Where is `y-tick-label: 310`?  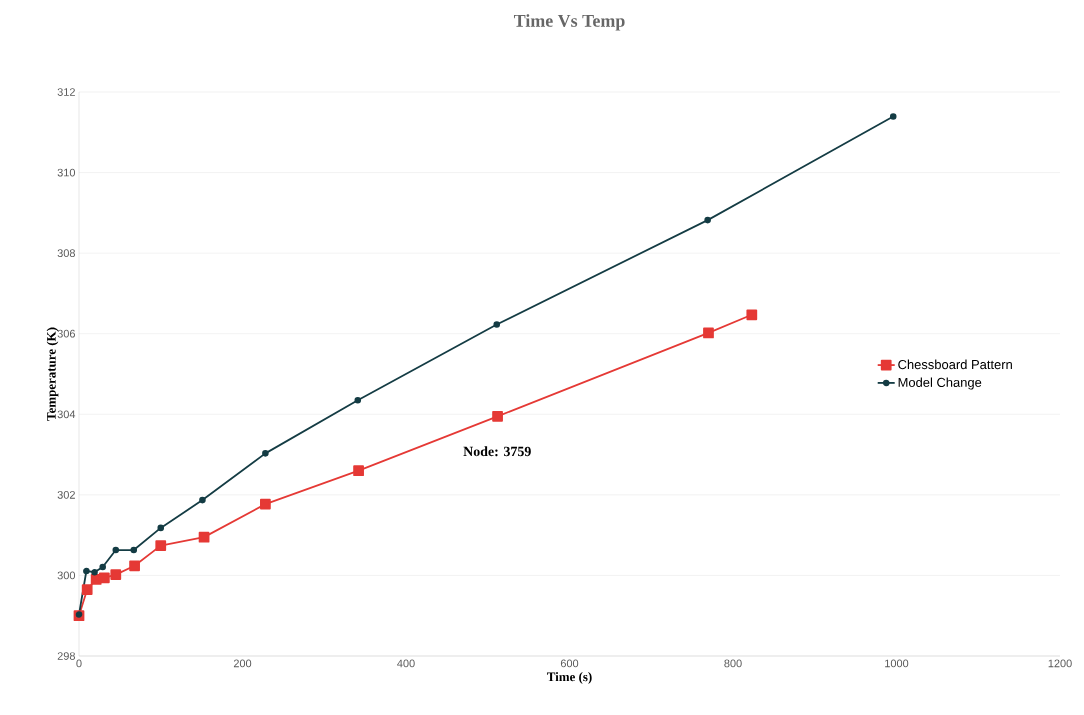 y-tick-label: 310 is located at coordinates (66, 172).